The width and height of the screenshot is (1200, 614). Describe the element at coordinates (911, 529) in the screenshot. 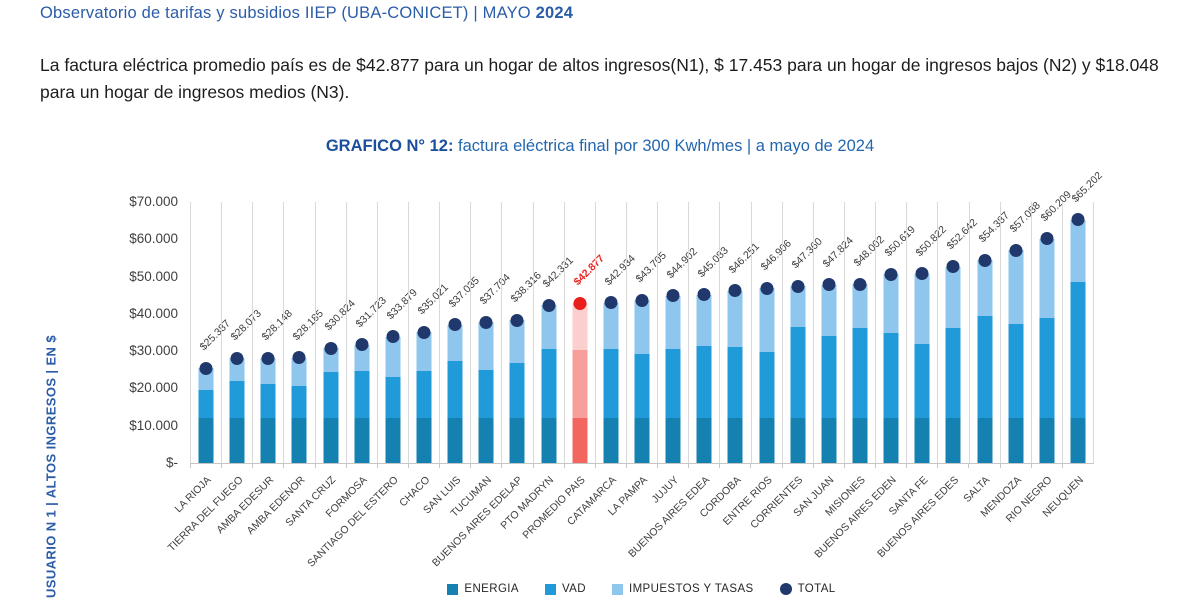

I see `x-label-cell: SANTA FE` at that location.